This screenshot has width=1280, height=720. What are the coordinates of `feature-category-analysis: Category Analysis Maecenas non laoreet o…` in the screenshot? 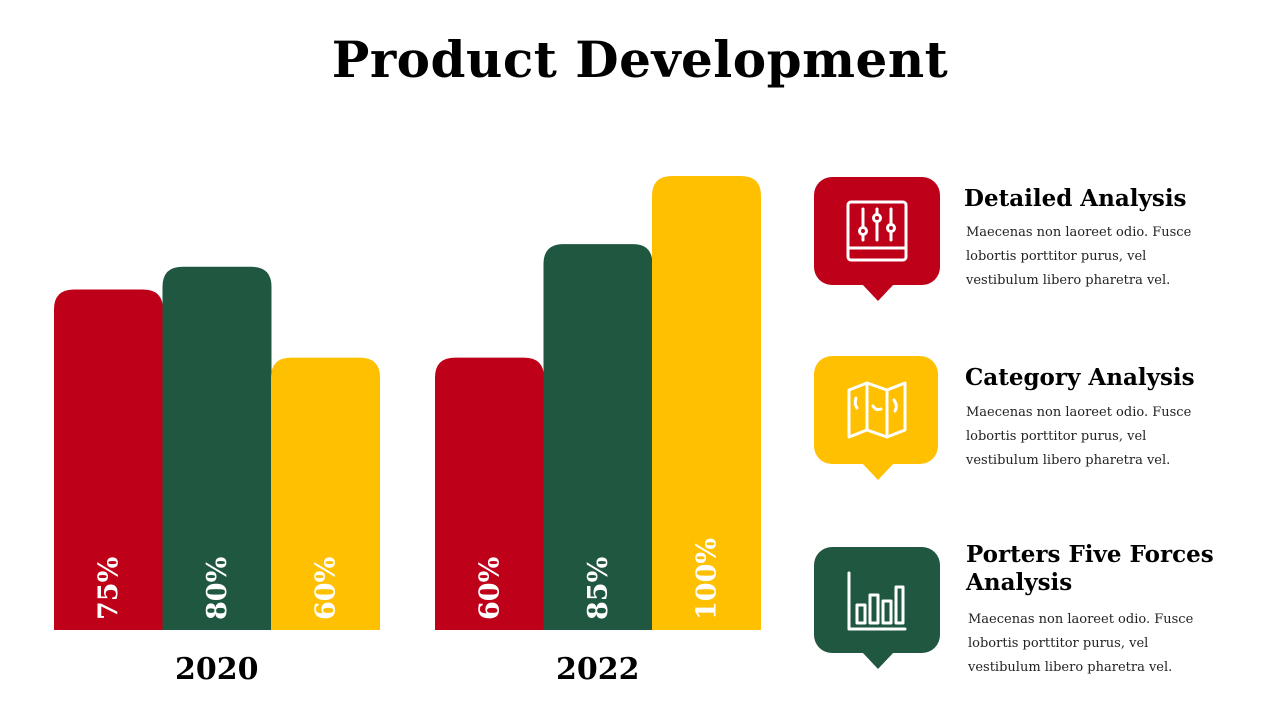 It's located at (1034, 421).